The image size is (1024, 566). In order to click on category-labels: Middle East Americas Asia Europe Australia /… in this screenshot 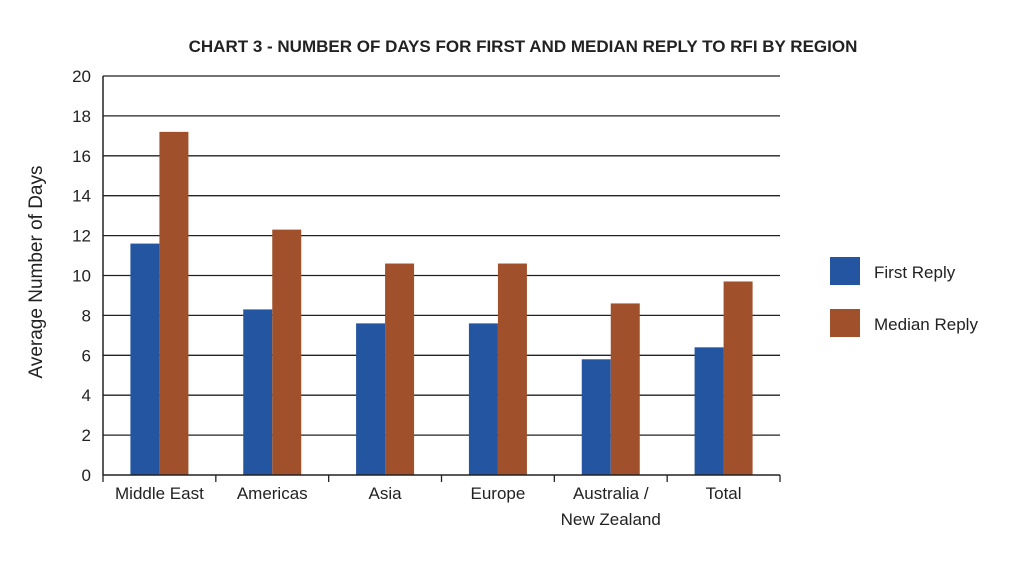, I will do `click(428, 506)`.